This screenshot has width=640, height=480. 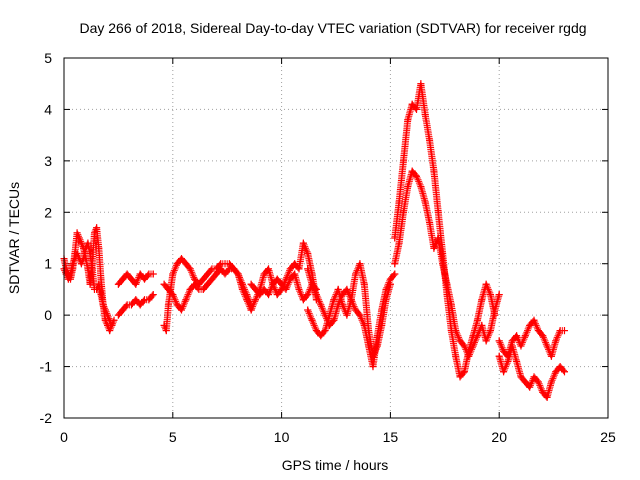 What do you see at coordinates (282, 437) in the screenshot?
I see `x-tick-label: 10` at bounding box center [282, 437].